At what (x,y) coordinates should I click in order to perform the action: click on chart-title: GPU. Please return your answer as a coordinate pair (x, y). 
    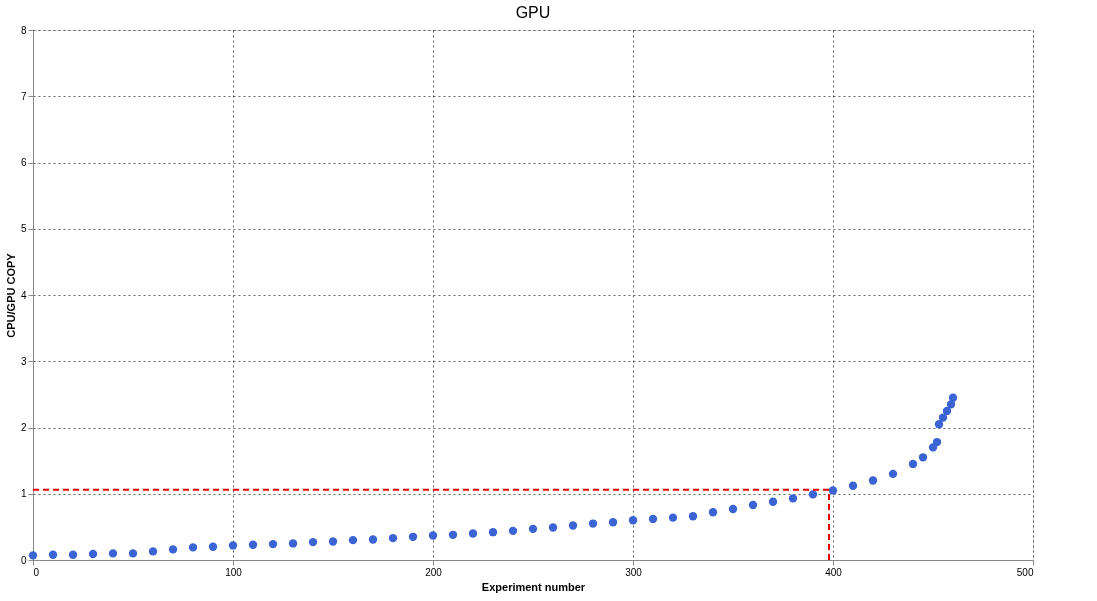
    Looking at the image, I should click on (533, 12).